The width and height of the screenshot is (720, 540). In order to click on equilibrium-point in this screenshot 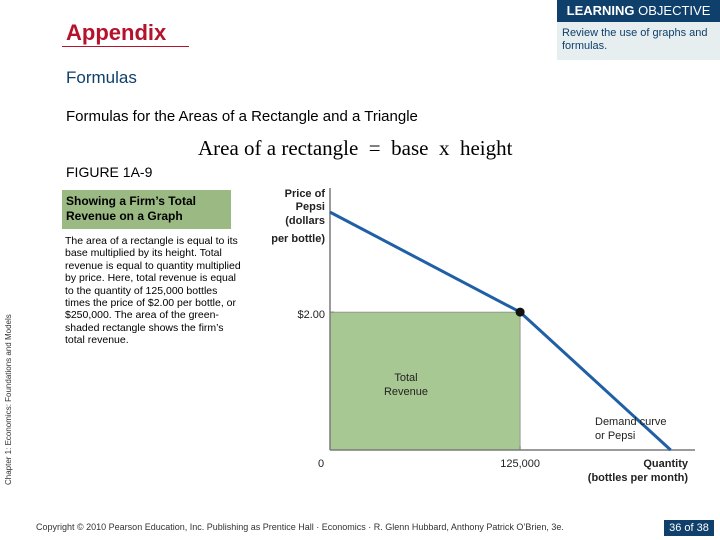, I will do `click(520, 312)`.